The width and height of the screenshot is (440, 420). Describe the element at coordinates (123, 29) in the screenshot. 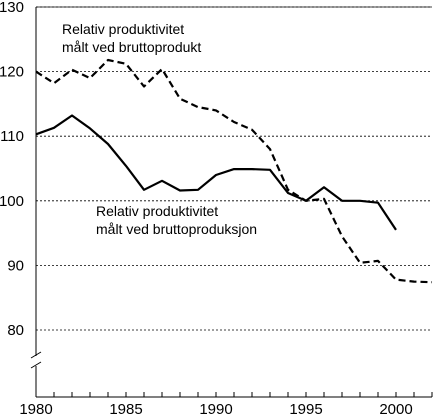

I see `annotation-gross-product-line1: Relativ produktivitet` at that location.